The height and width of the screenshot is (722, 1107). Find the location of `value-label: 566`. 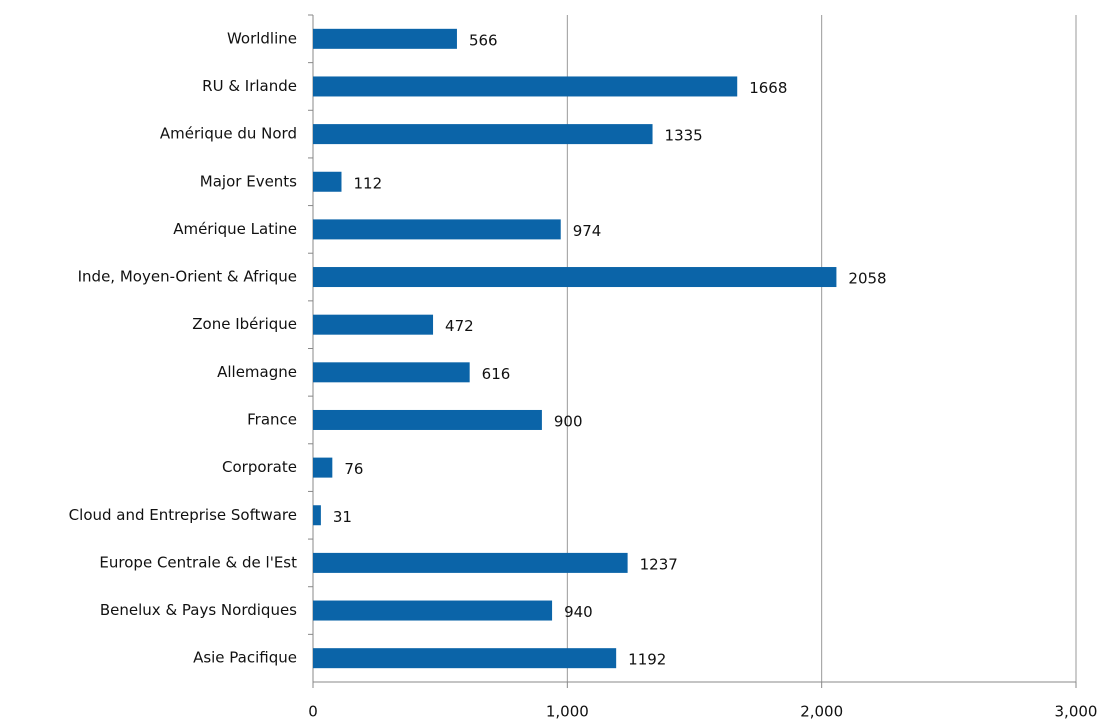

value-label: 566 is located at coordinates (483, 40).